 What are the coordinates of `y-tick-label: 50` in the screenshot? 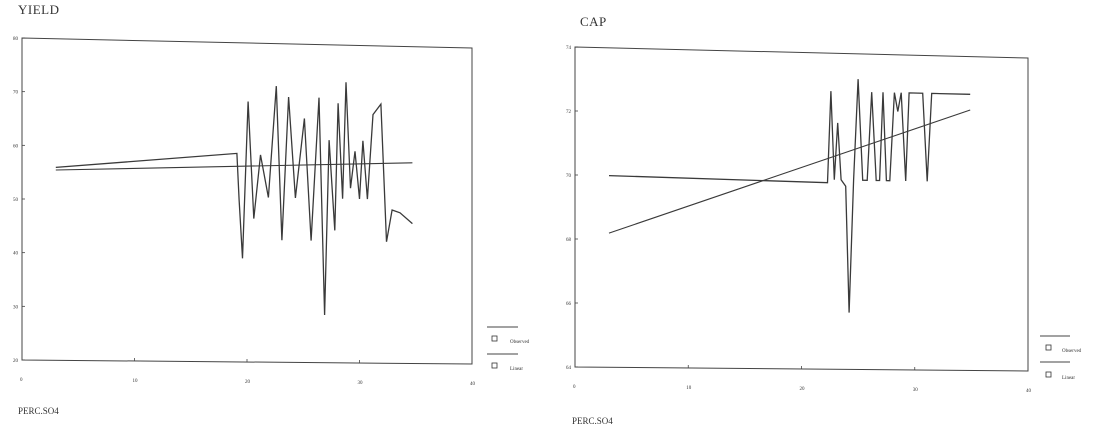 It's located at (16, 200).